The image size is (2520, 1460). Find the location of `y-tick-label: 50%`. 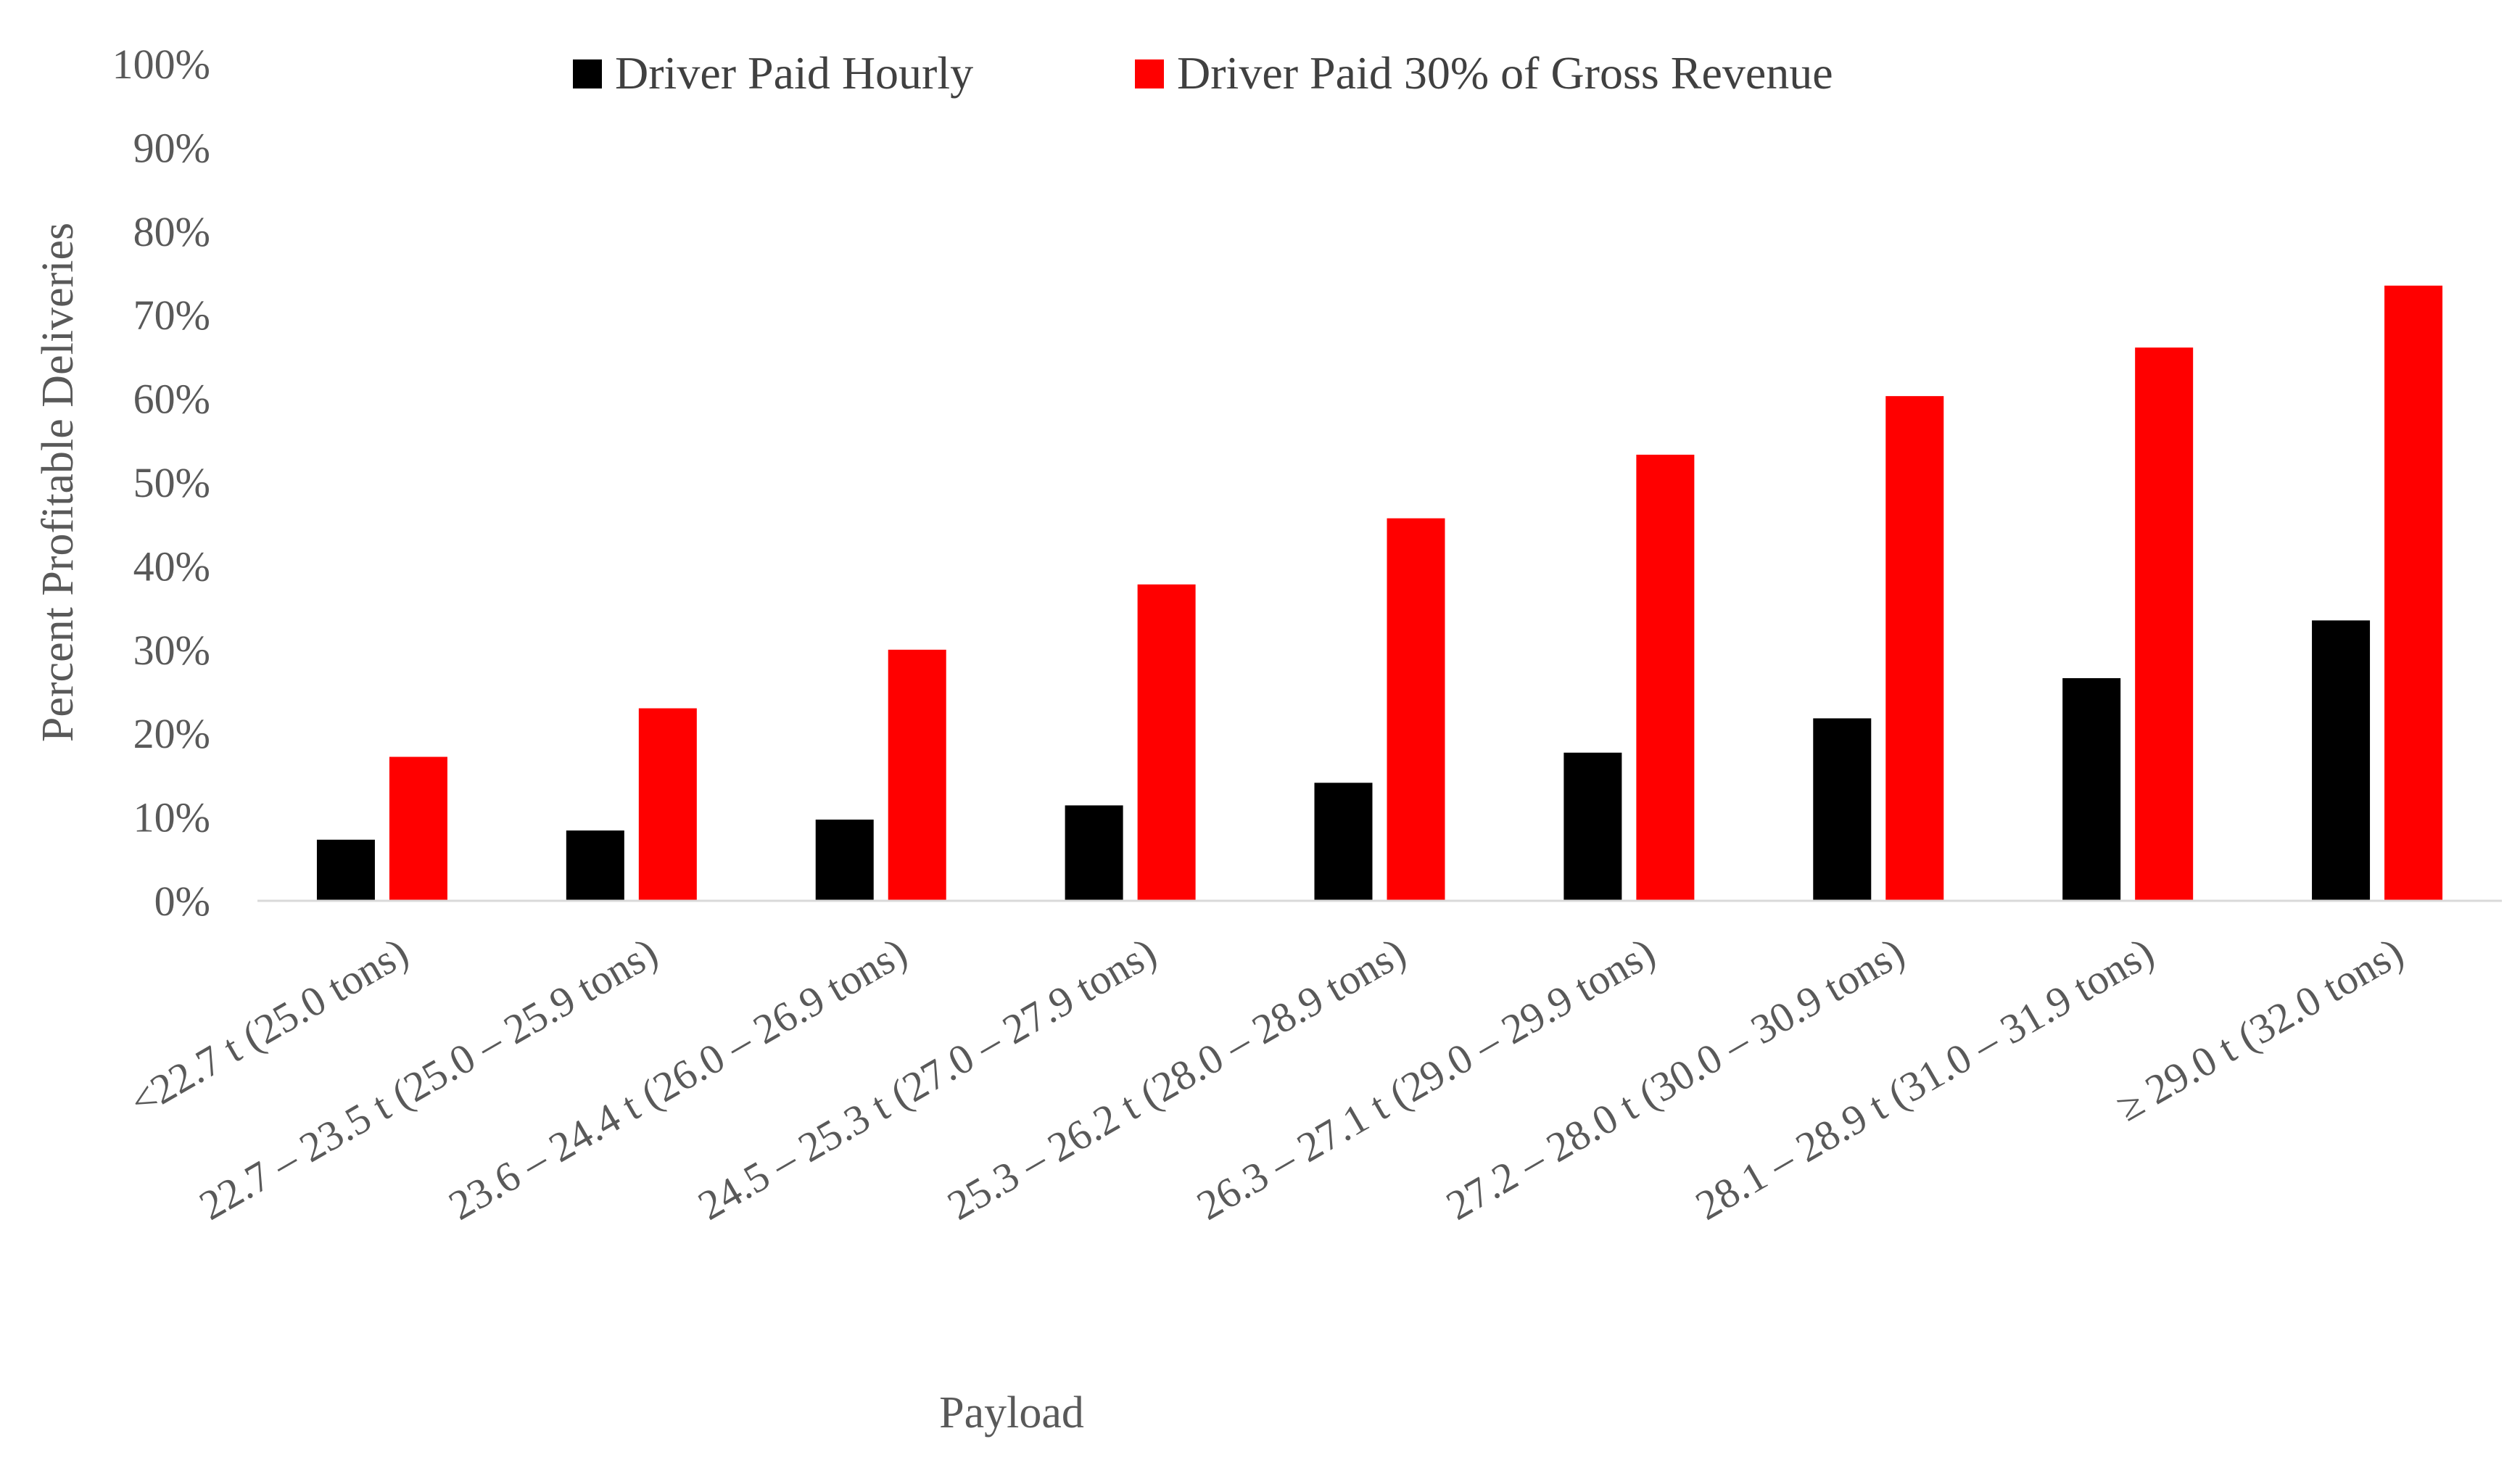

y-tick-label: 50% is located at coordinates (171, 482).